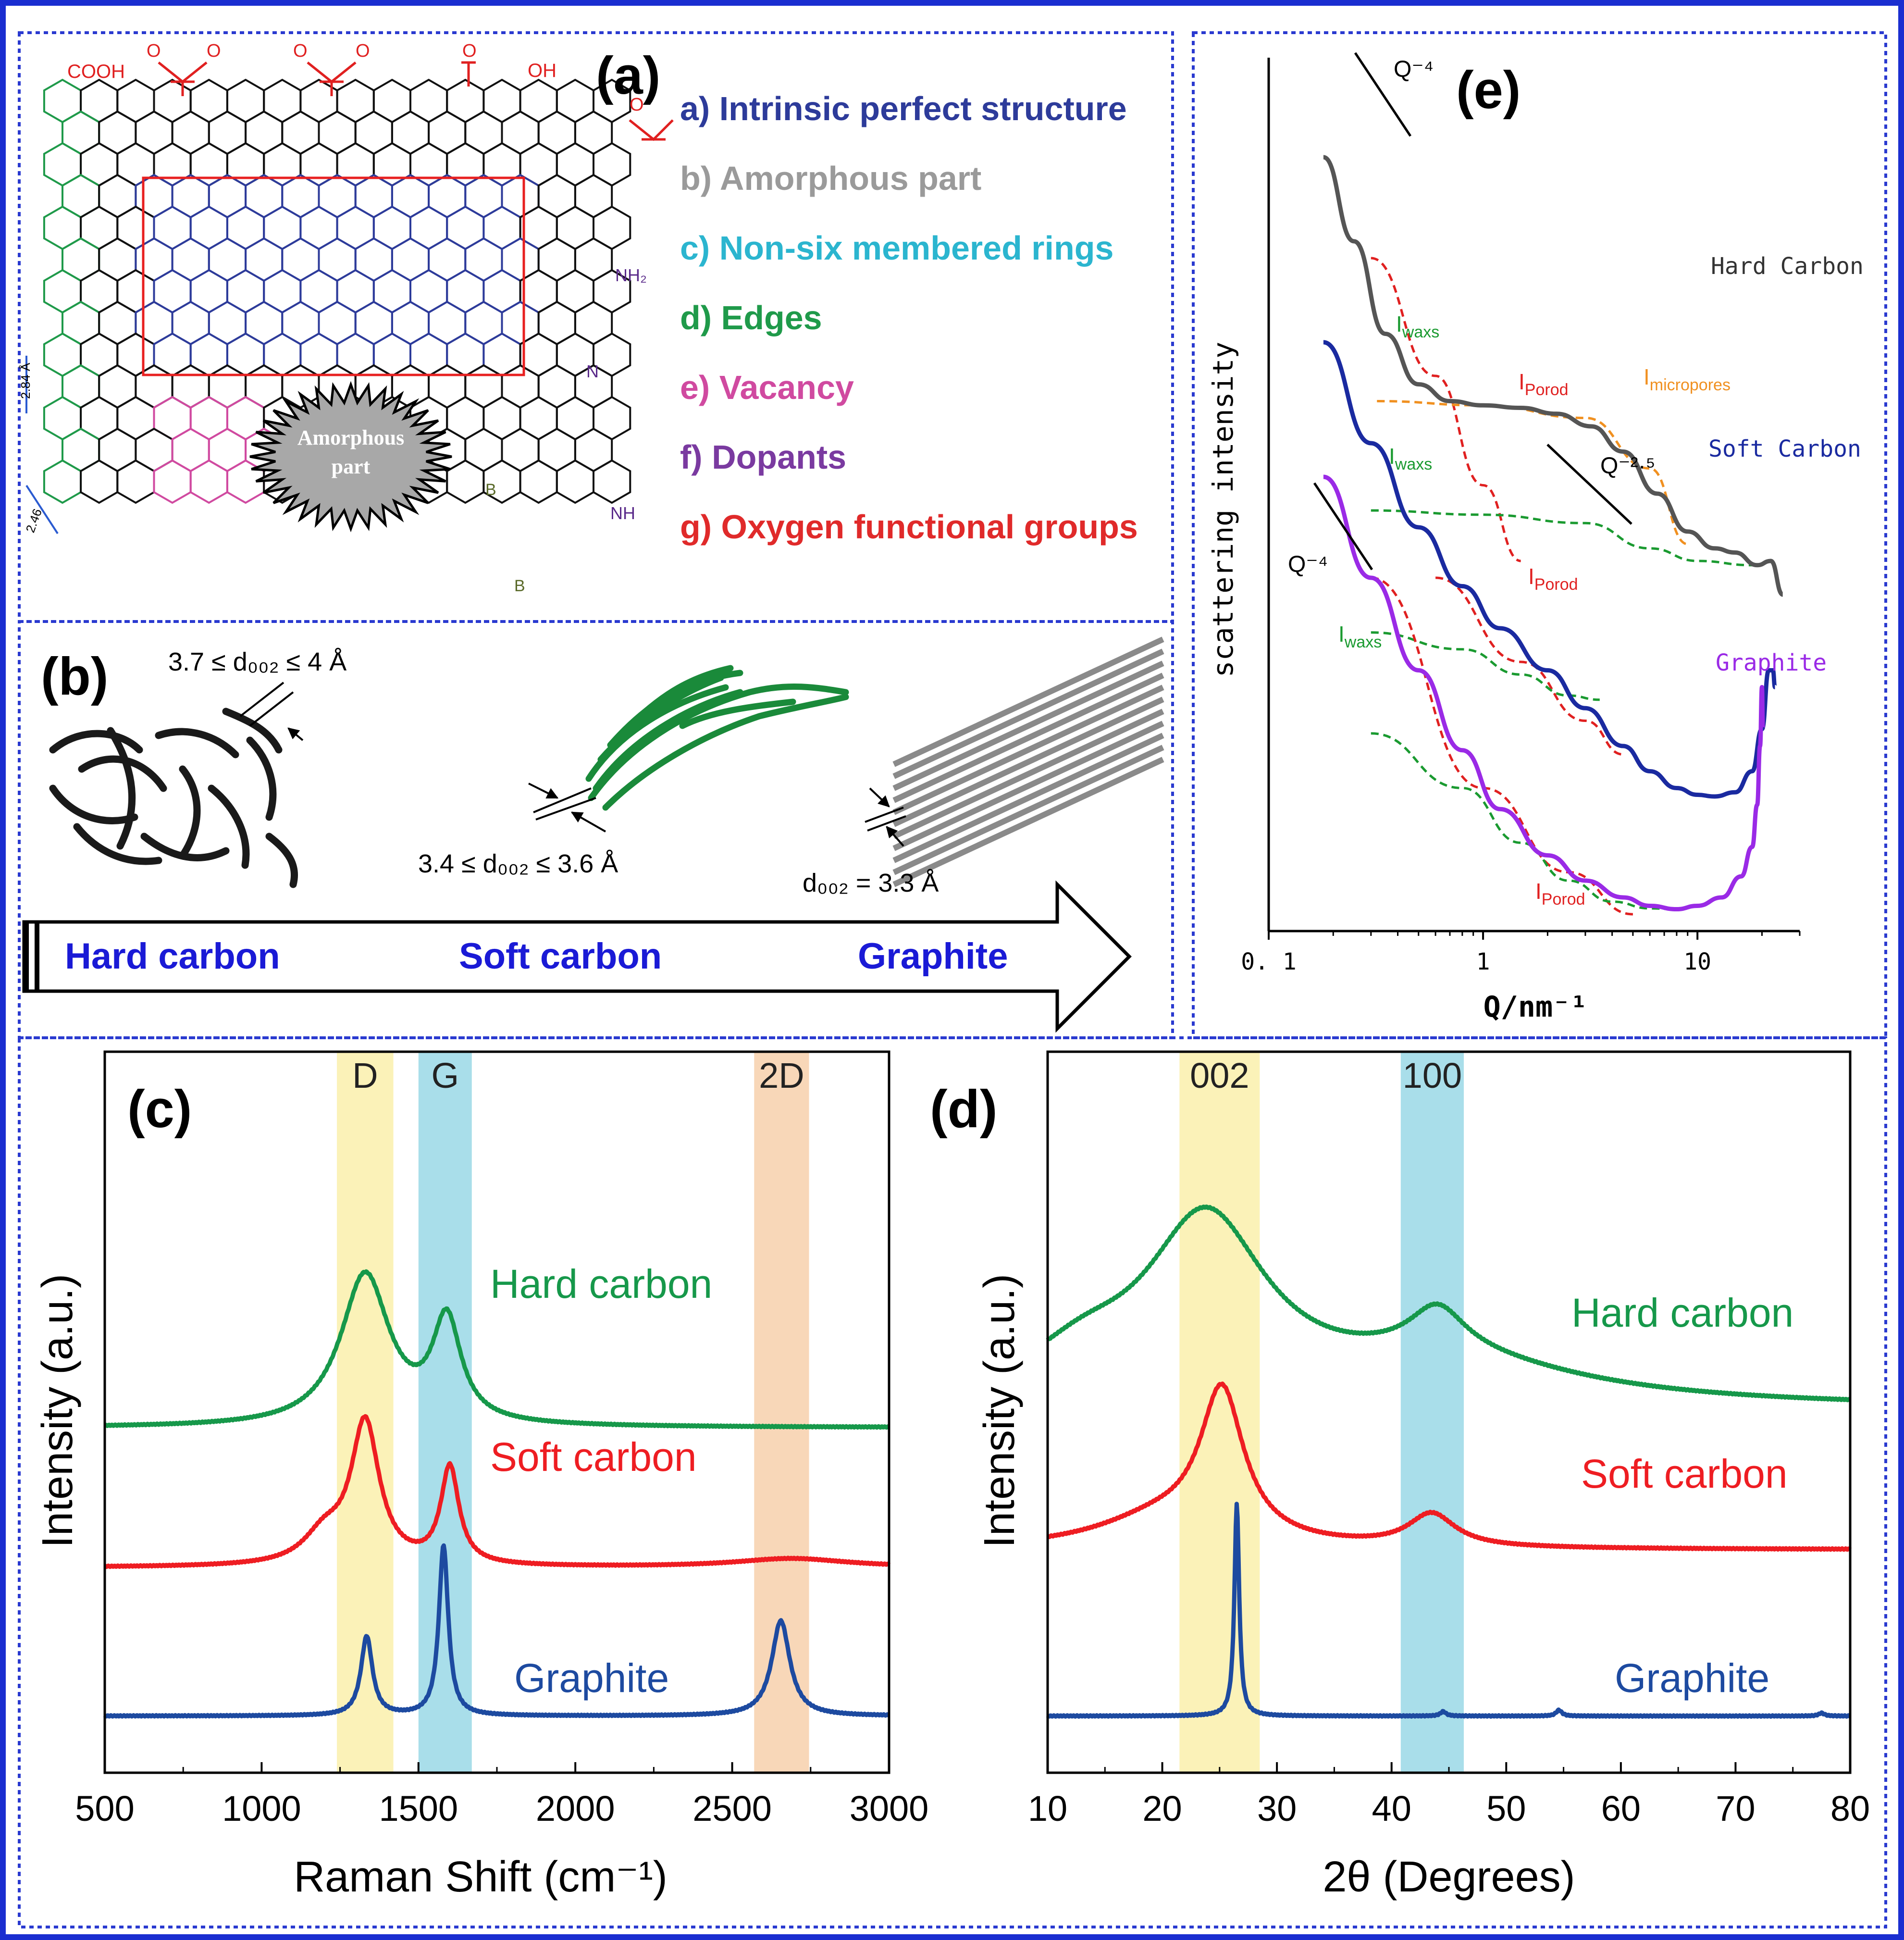 The width and height of the screenshot is (1904, 1940). I want to click on tick-label: 30, so click(1277, 1808).